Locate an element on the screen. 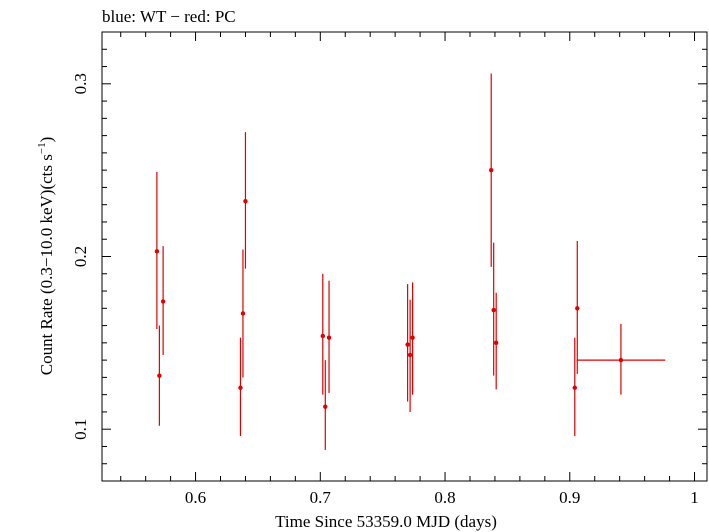 The width and height of the screenshot is (709, 532). y-axis-label-exponent: −1 is located at coordinates (42, 148).